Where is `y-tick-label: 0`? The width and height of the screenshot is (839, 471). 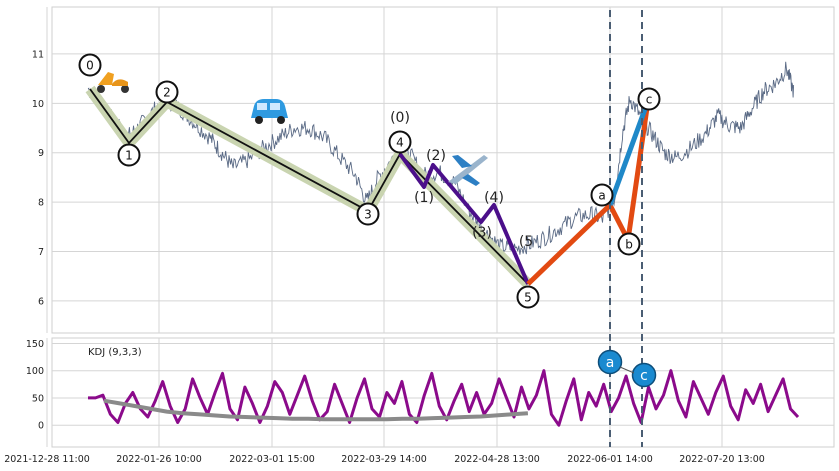
y-tick-label: 0 is located at coordinates (41, 426).